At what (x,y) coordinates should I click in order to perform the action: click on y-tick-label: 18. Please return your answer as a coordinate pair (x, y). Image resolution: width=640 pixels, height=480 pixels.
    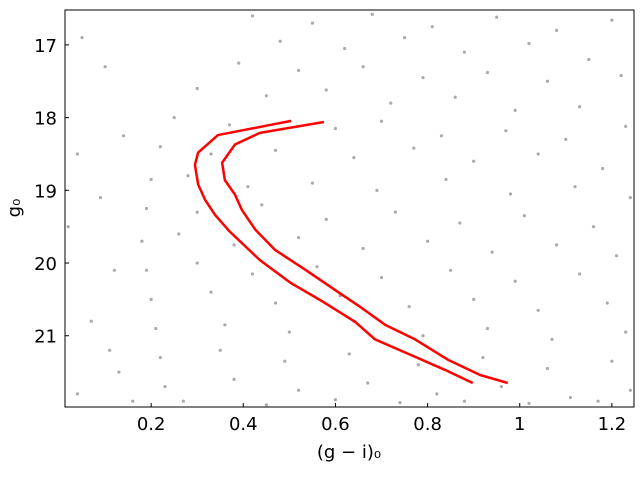
    Looking at the image, I should click on (45, 119).